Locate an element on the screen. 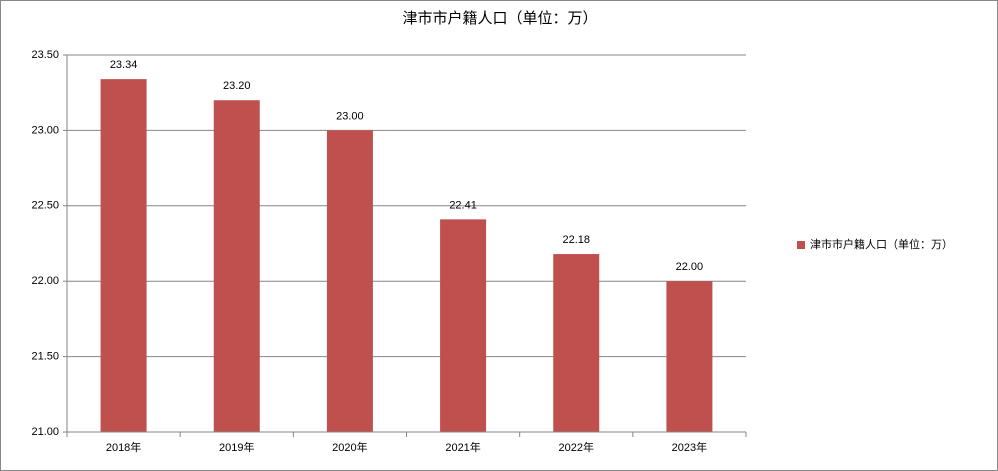 The width and height of the screenshot is (998, 471). y-tick-label: 22.00 is located at coordinates (45, 281).